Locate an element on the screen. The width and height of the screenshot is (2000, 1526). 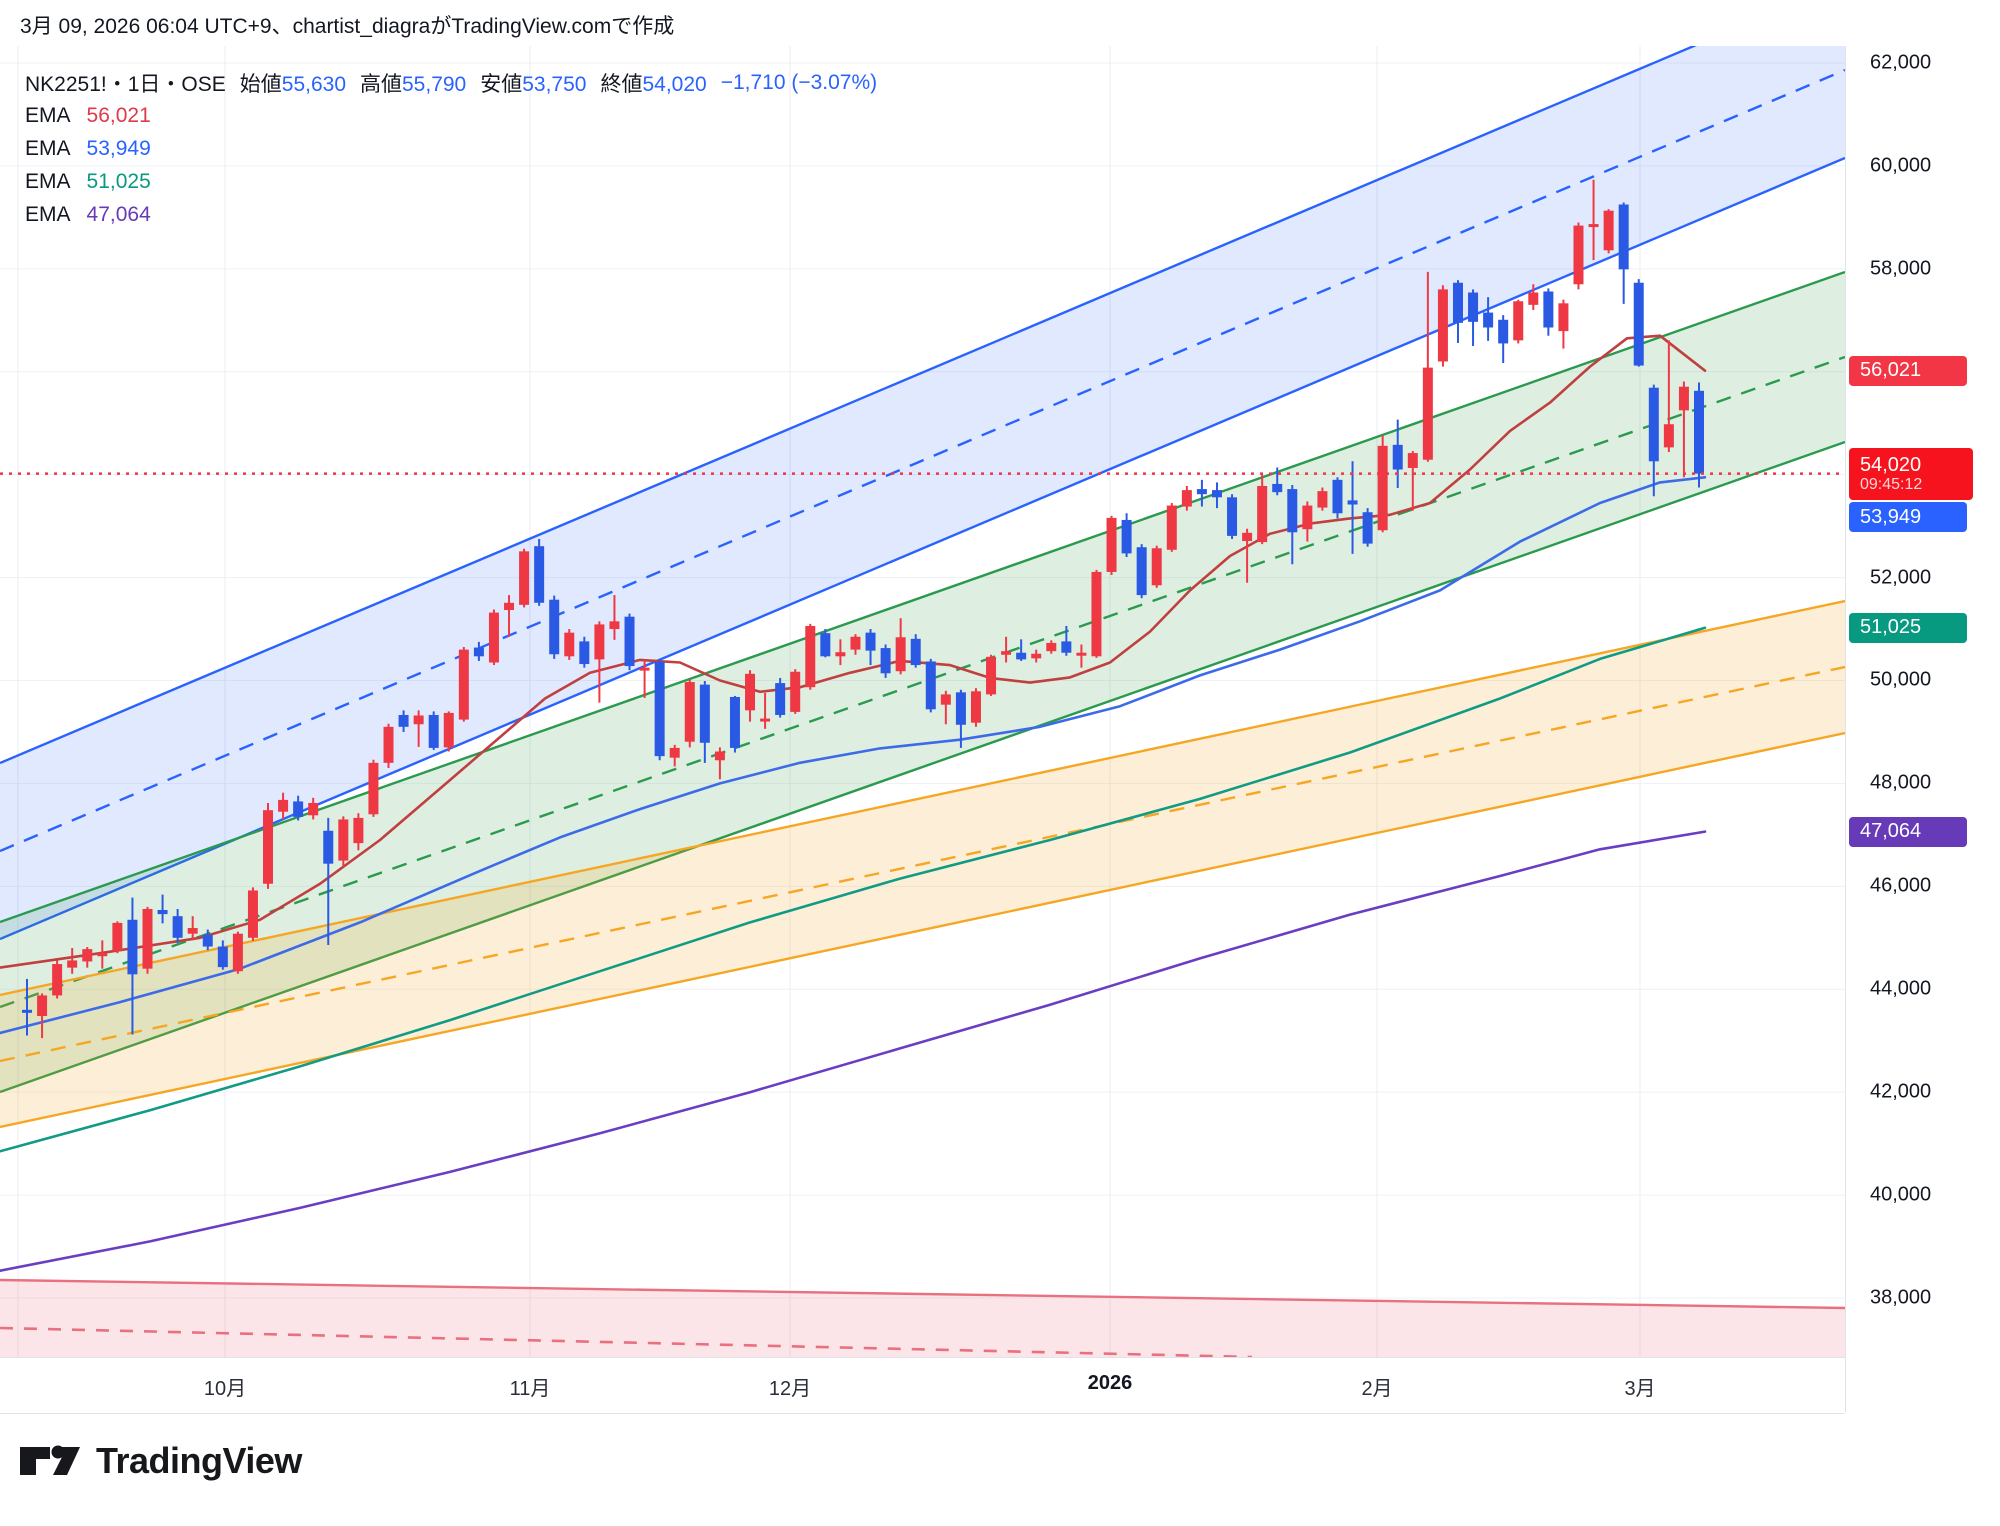
price-tick-label: 52,000 is located at coordinates (1901, 577).